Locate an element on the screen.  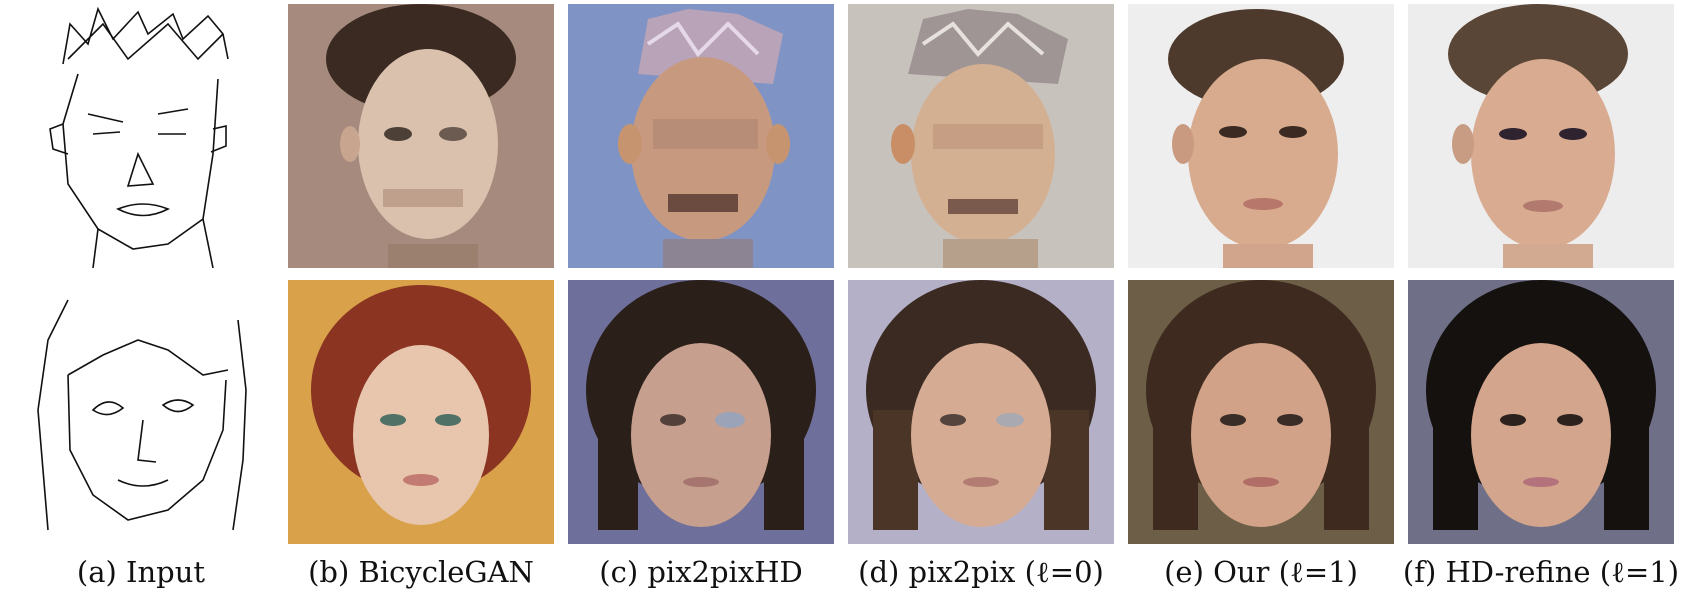
hd-refine-output-row1 is located at coordinates (1541, 136).